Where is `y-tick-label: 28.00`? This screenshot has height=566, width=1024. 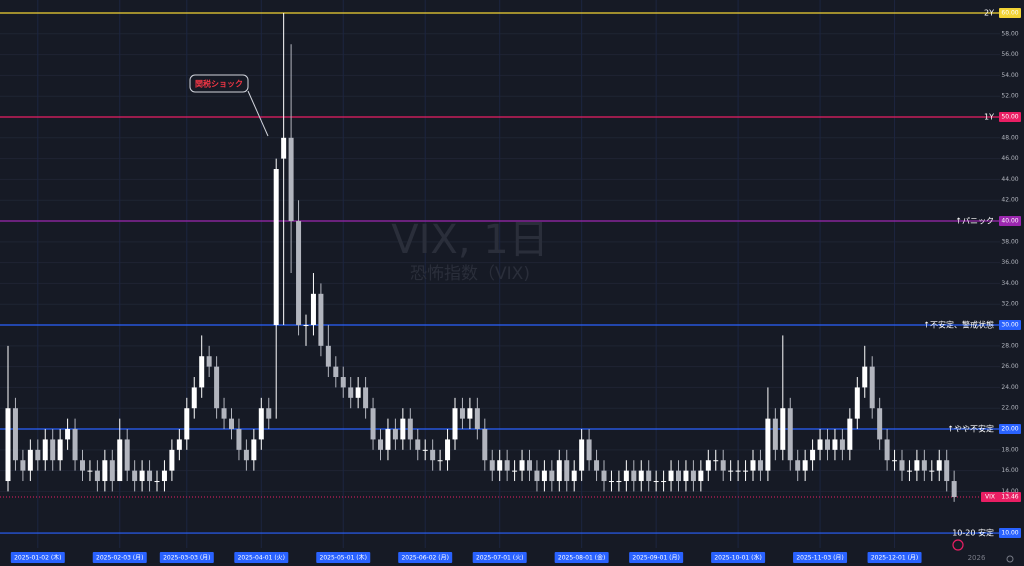 y-tick-label: 28.00 is located at coordinates (1009, 345).